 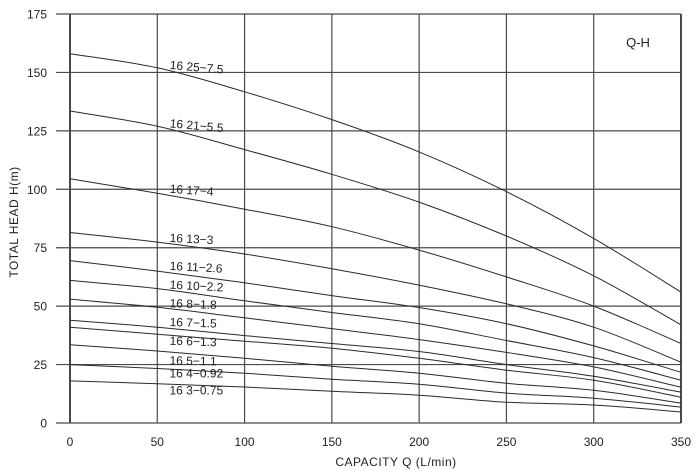 I want to click on curve-label: 16 11−2.6, so click(x=196, y=267).